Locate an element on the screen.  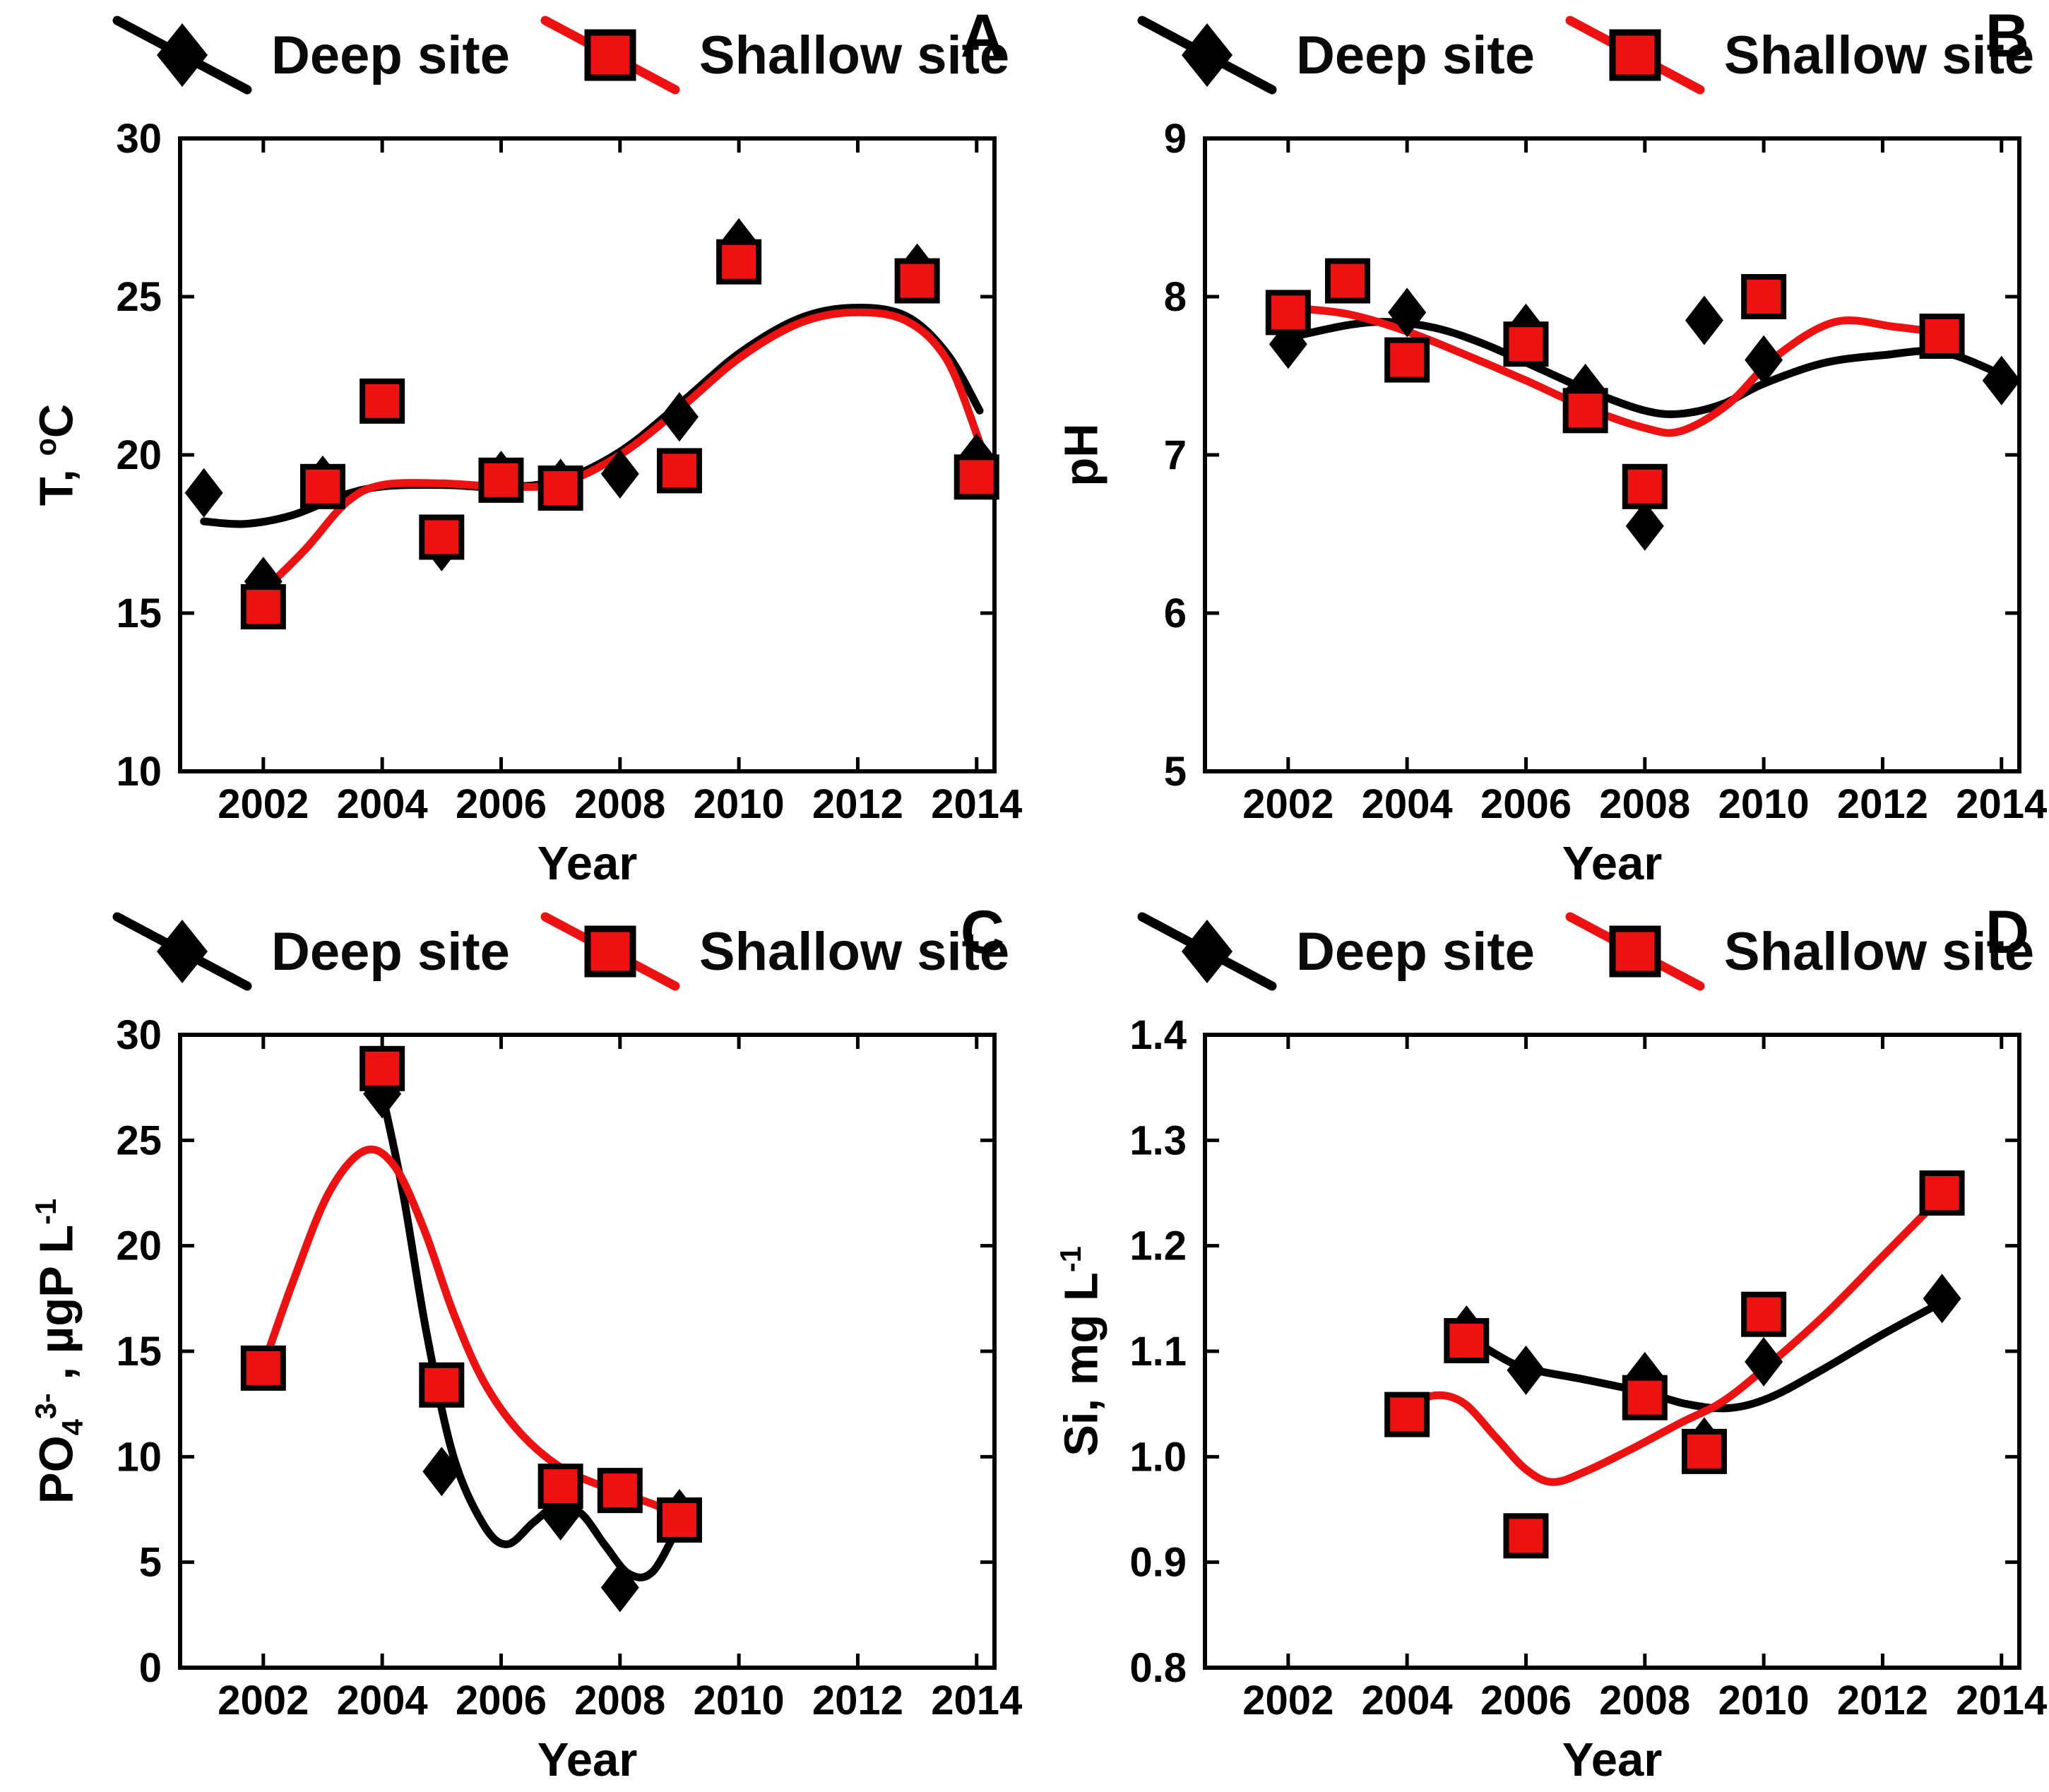
markers-deep is located at coordinates (531, 1341).